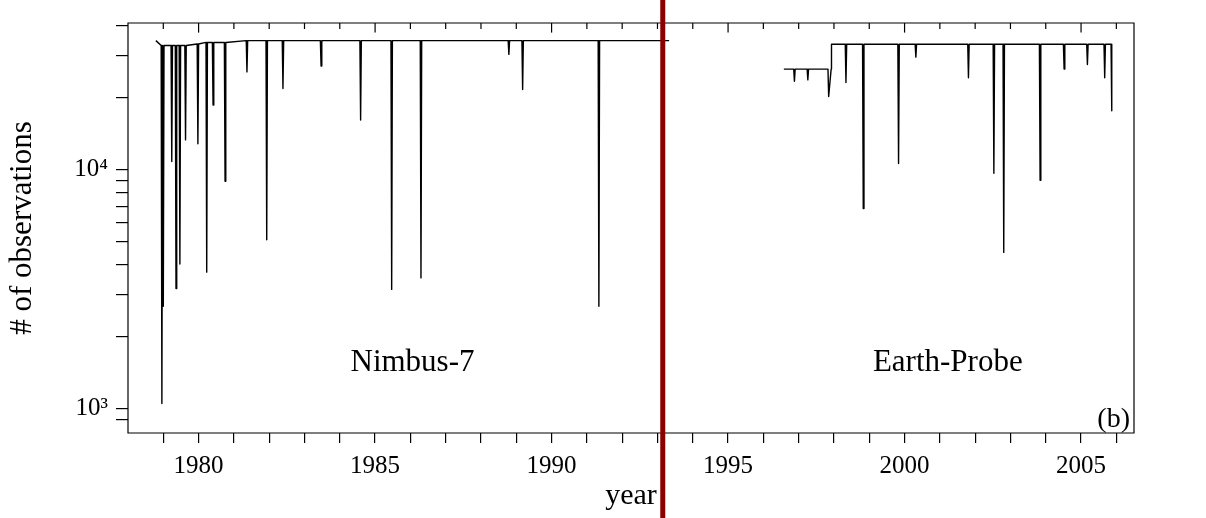 The image size is (1206, 518). What do you see at coordinates (1081, 464) in the screenshot?
I see `x-tick-label: 2005` at bounding box center [1081, 464].